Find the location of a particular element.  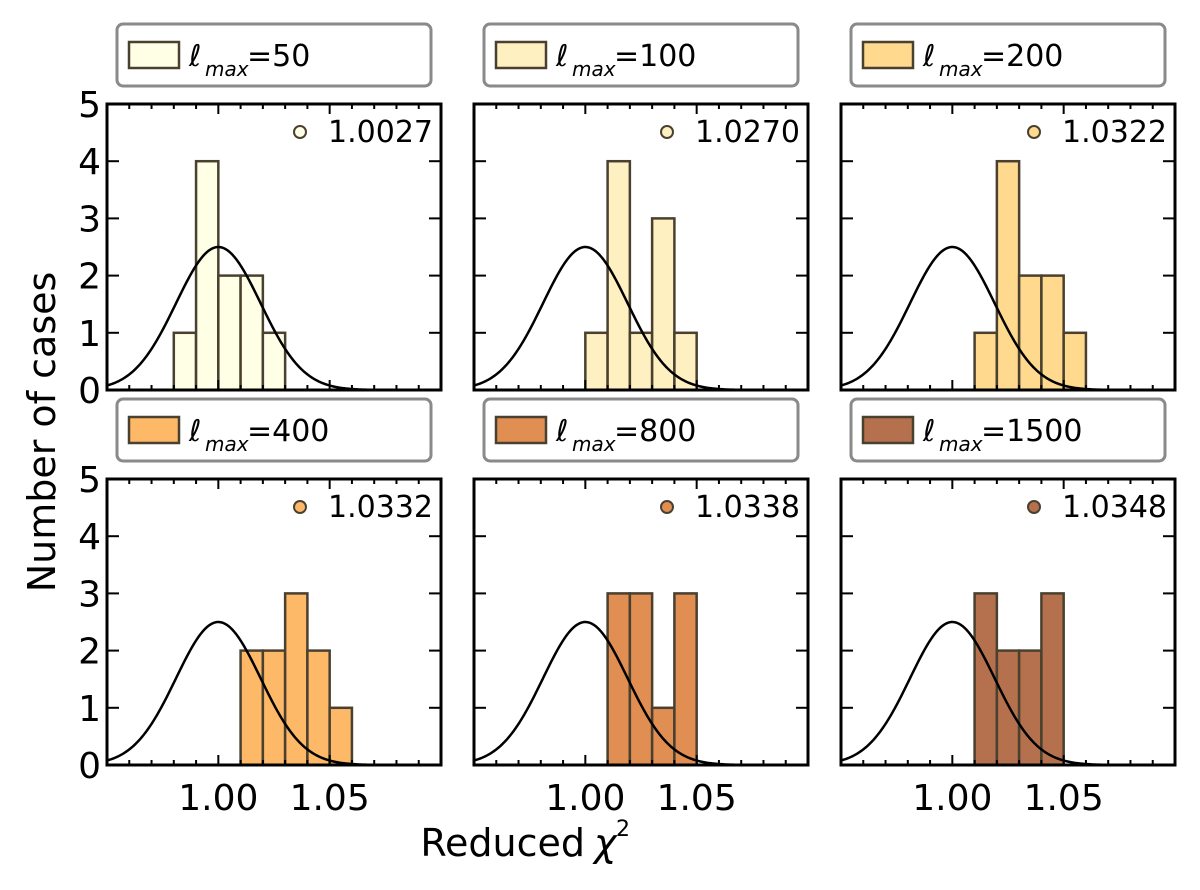

panel-6: ℓ max=1500 1.0348 1.00 1.05 is located at coordinates (1008, 608).